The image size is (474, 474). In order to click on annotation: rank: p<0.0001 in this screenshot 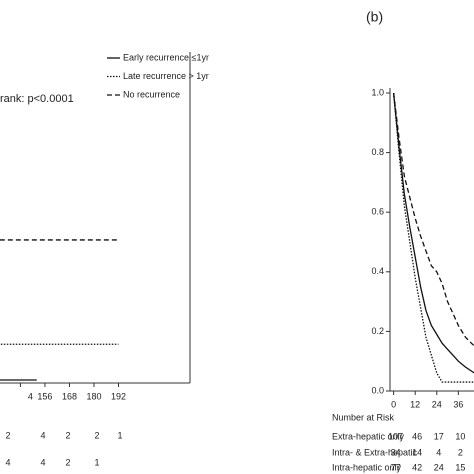, I will do `click(37, 99)`.